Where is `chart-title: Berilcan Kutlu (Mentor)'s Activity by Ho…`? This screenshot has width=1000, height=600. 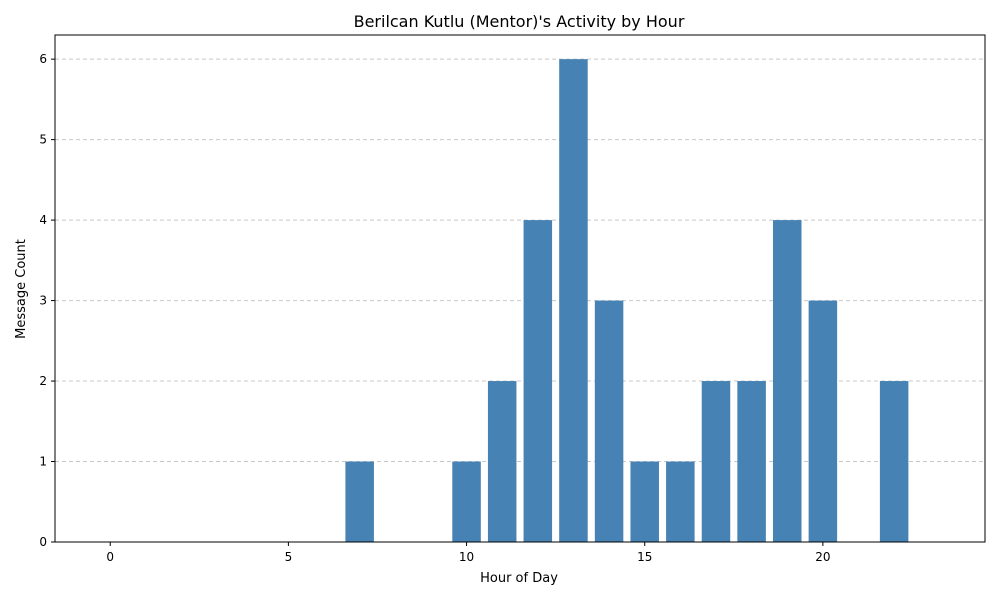
chart-title: Berilcan Kutlu (Mentor)'s Activity by Ho… is located at coordinates (519, 21).